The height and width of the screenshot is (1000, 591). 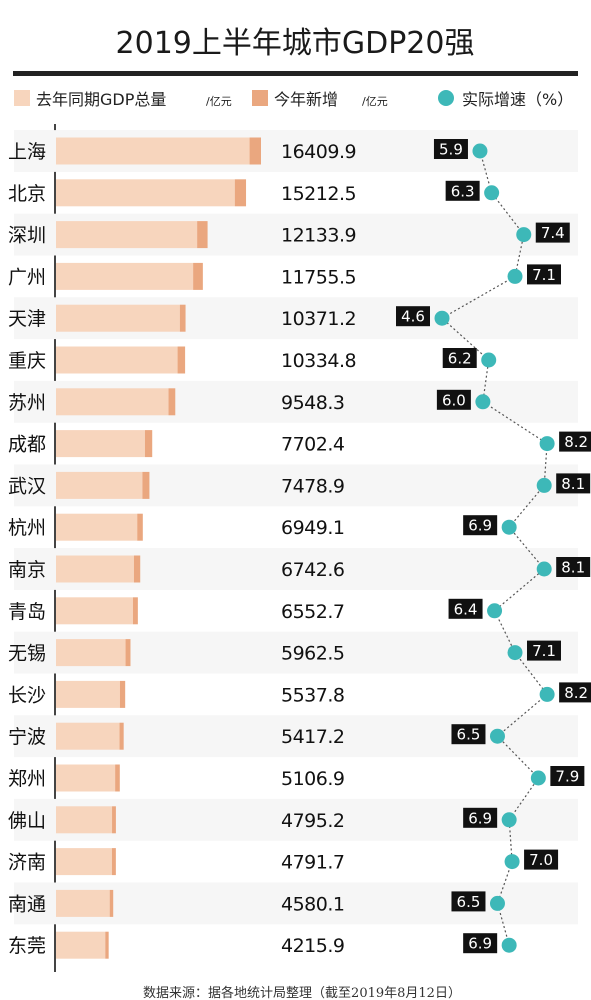 What do you see at coordinates (27, 152) in the screenshot?
I see `city-label: 上海` at bounding box center [27, 152].